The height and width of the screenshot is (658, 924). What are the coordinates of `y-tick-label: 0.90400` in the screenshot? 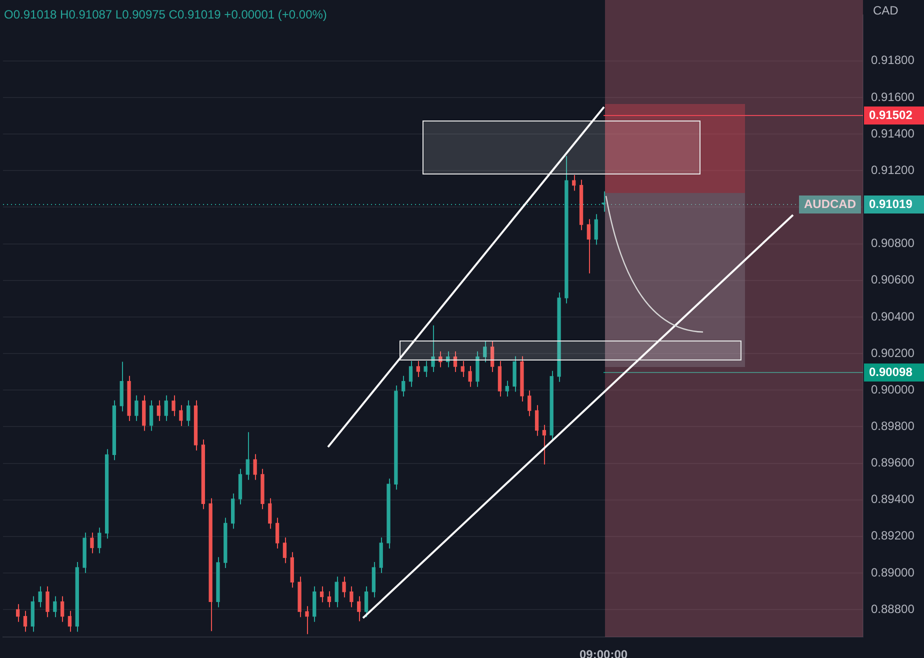 It's located at (893, 316).